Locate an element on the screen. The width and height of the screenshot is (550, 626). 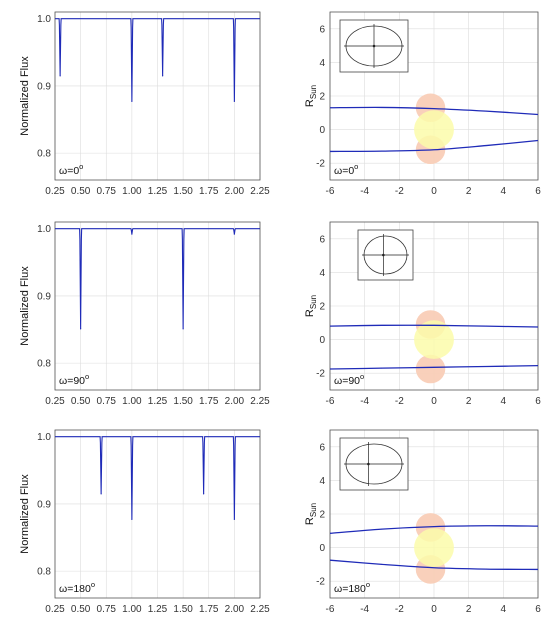
x-tick-label: 0 is located at coordinates (434, 609).